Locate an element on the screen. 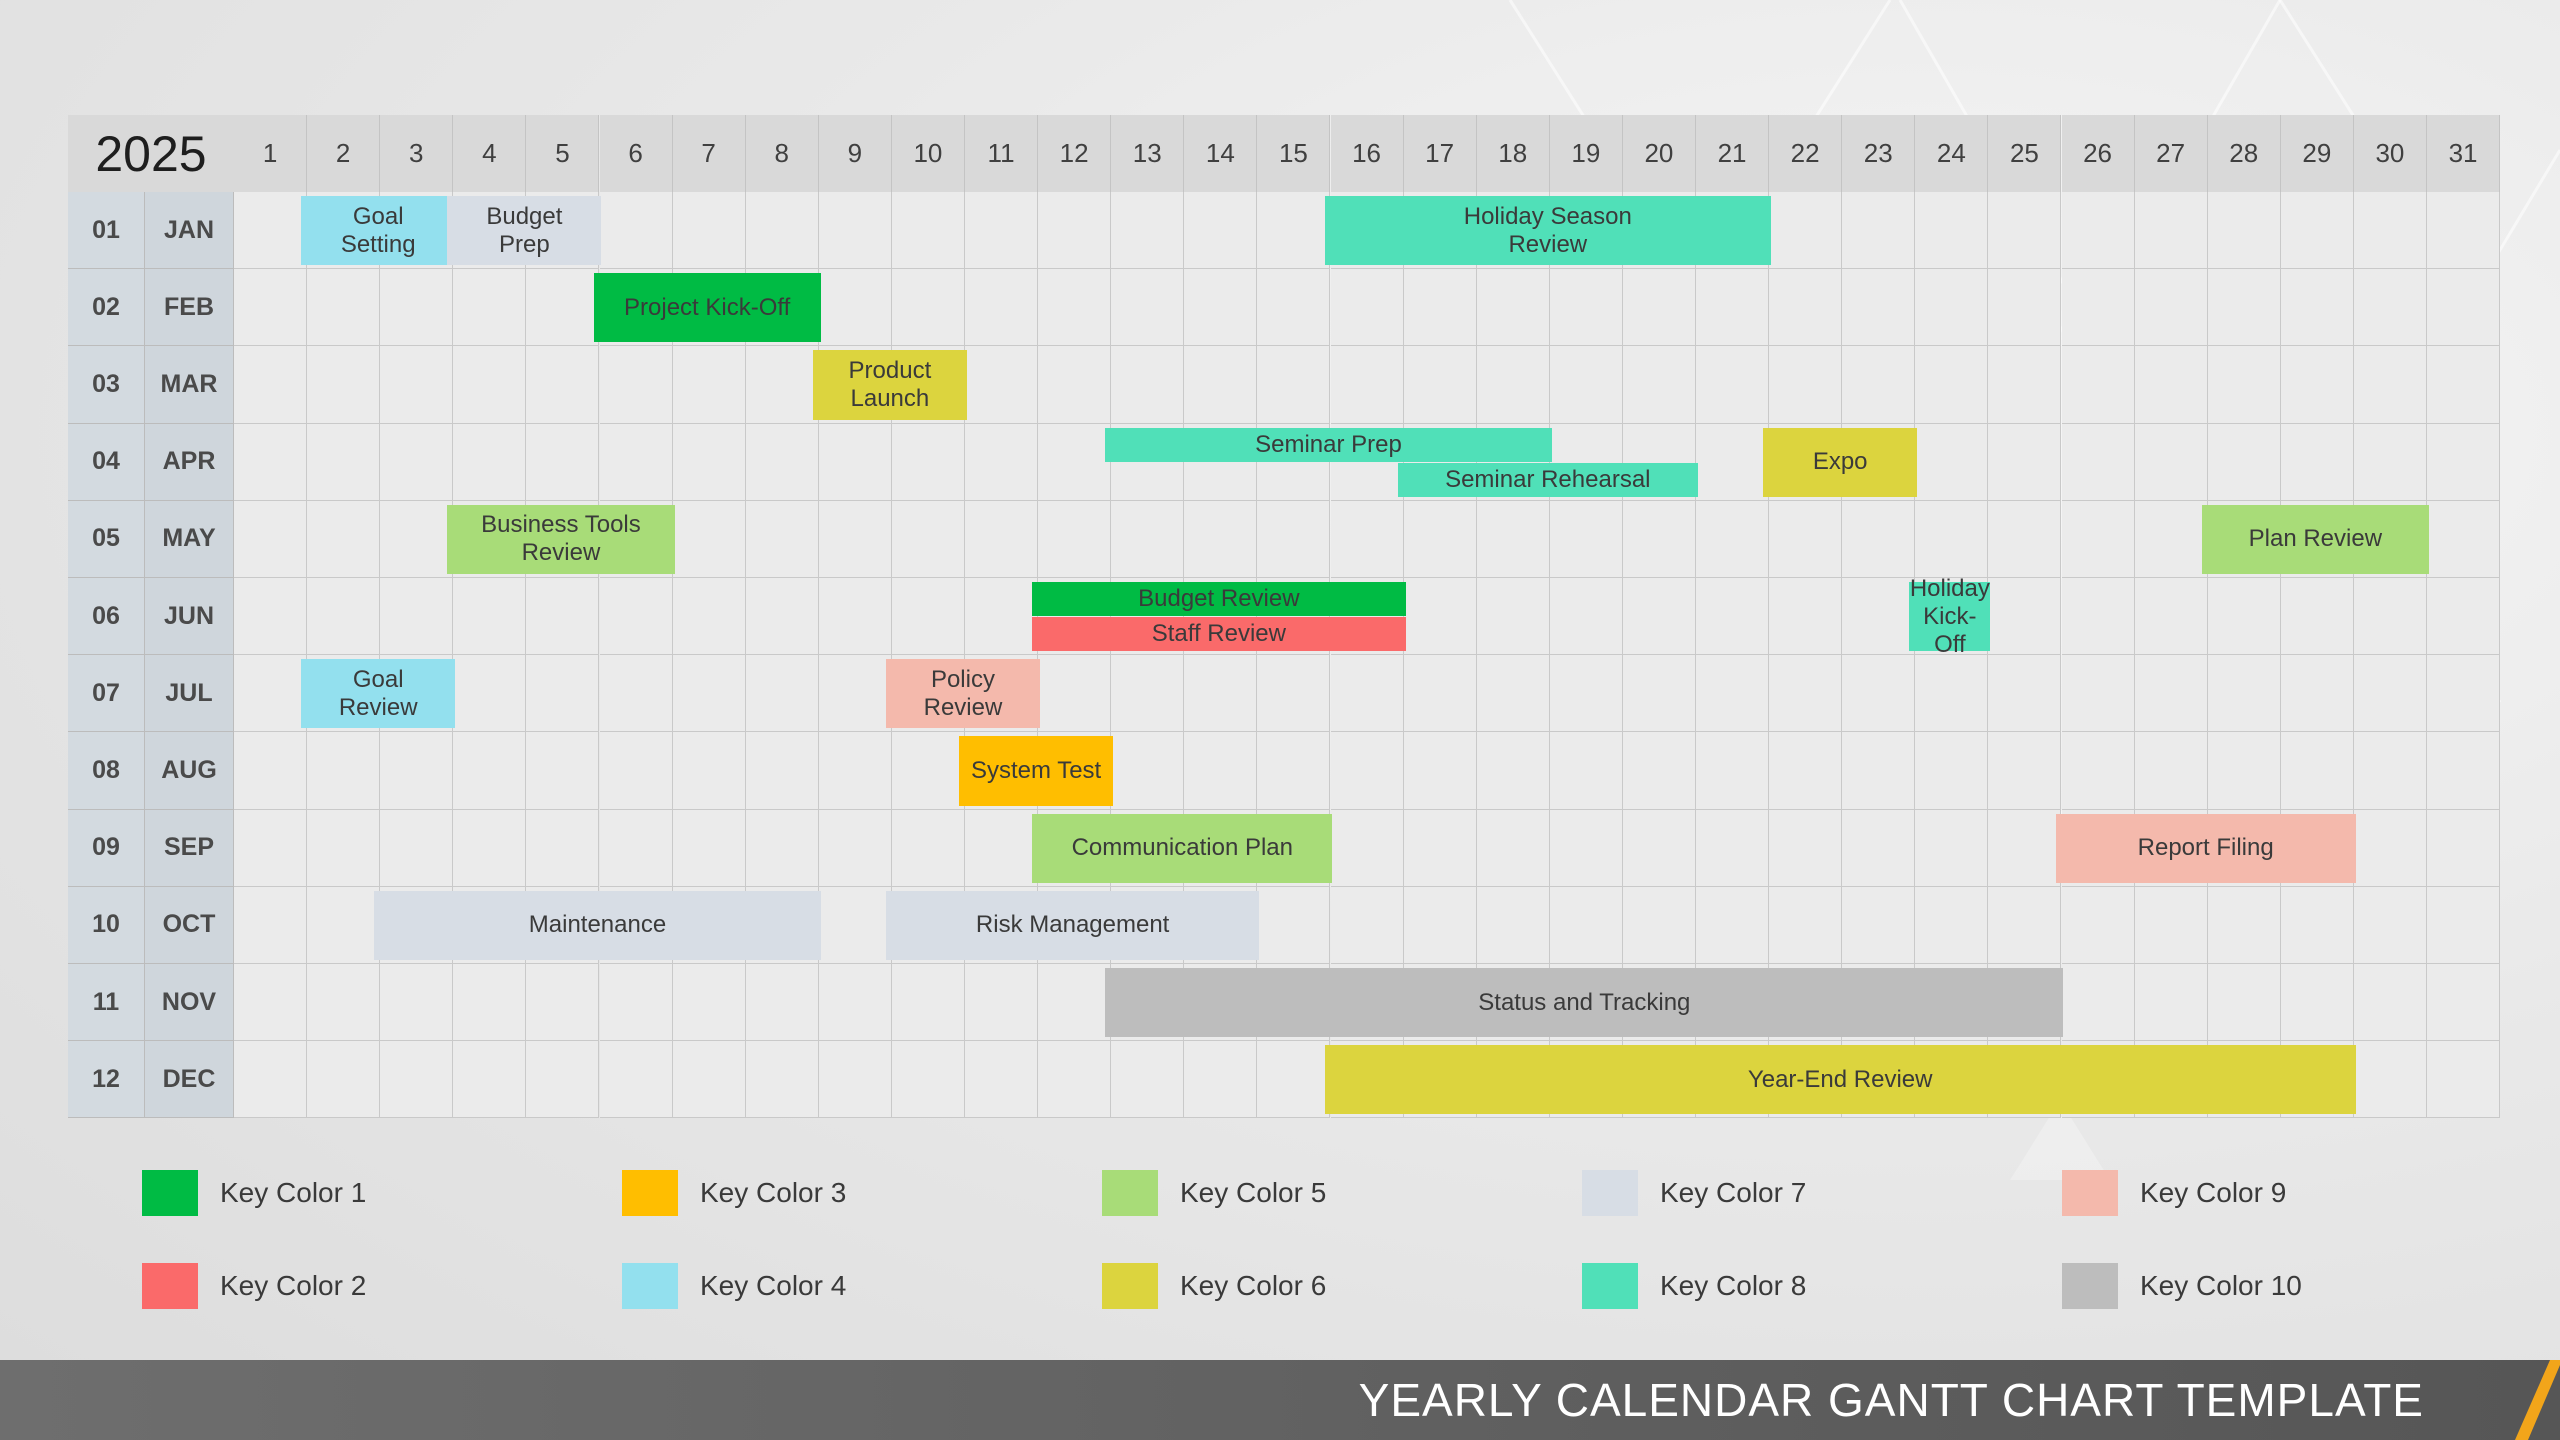  month-name: JUL is located at coordinates (189, 694).